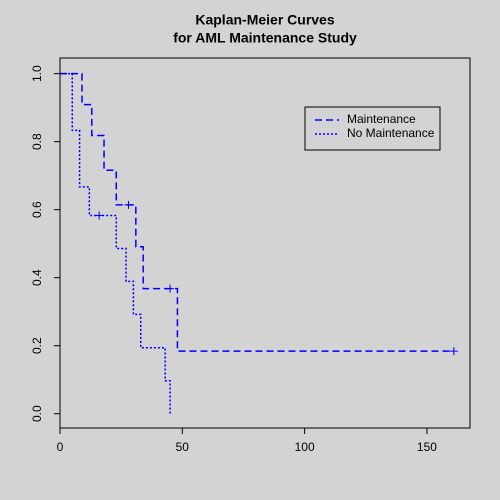  What do you see at coordinates (265, 38) in the screenshot?
I see `chart-title: for AML Maintenance Study` at bounding box center [265, 38].